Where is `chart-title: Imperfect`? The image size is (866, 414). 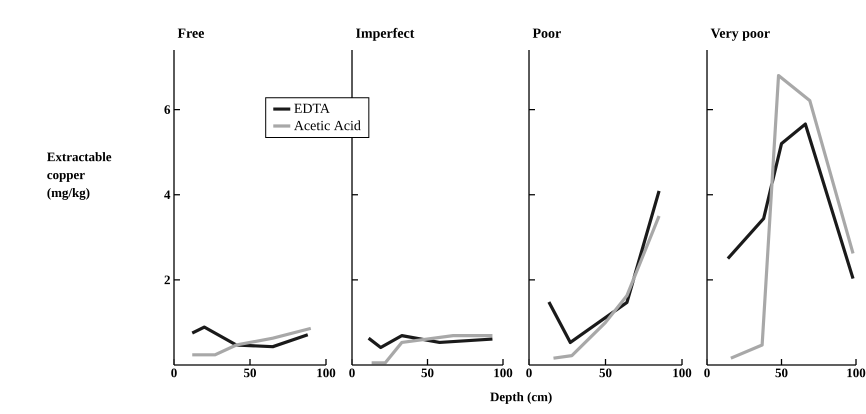 chart-title: Imperfect is located at coordinates (385, 34).